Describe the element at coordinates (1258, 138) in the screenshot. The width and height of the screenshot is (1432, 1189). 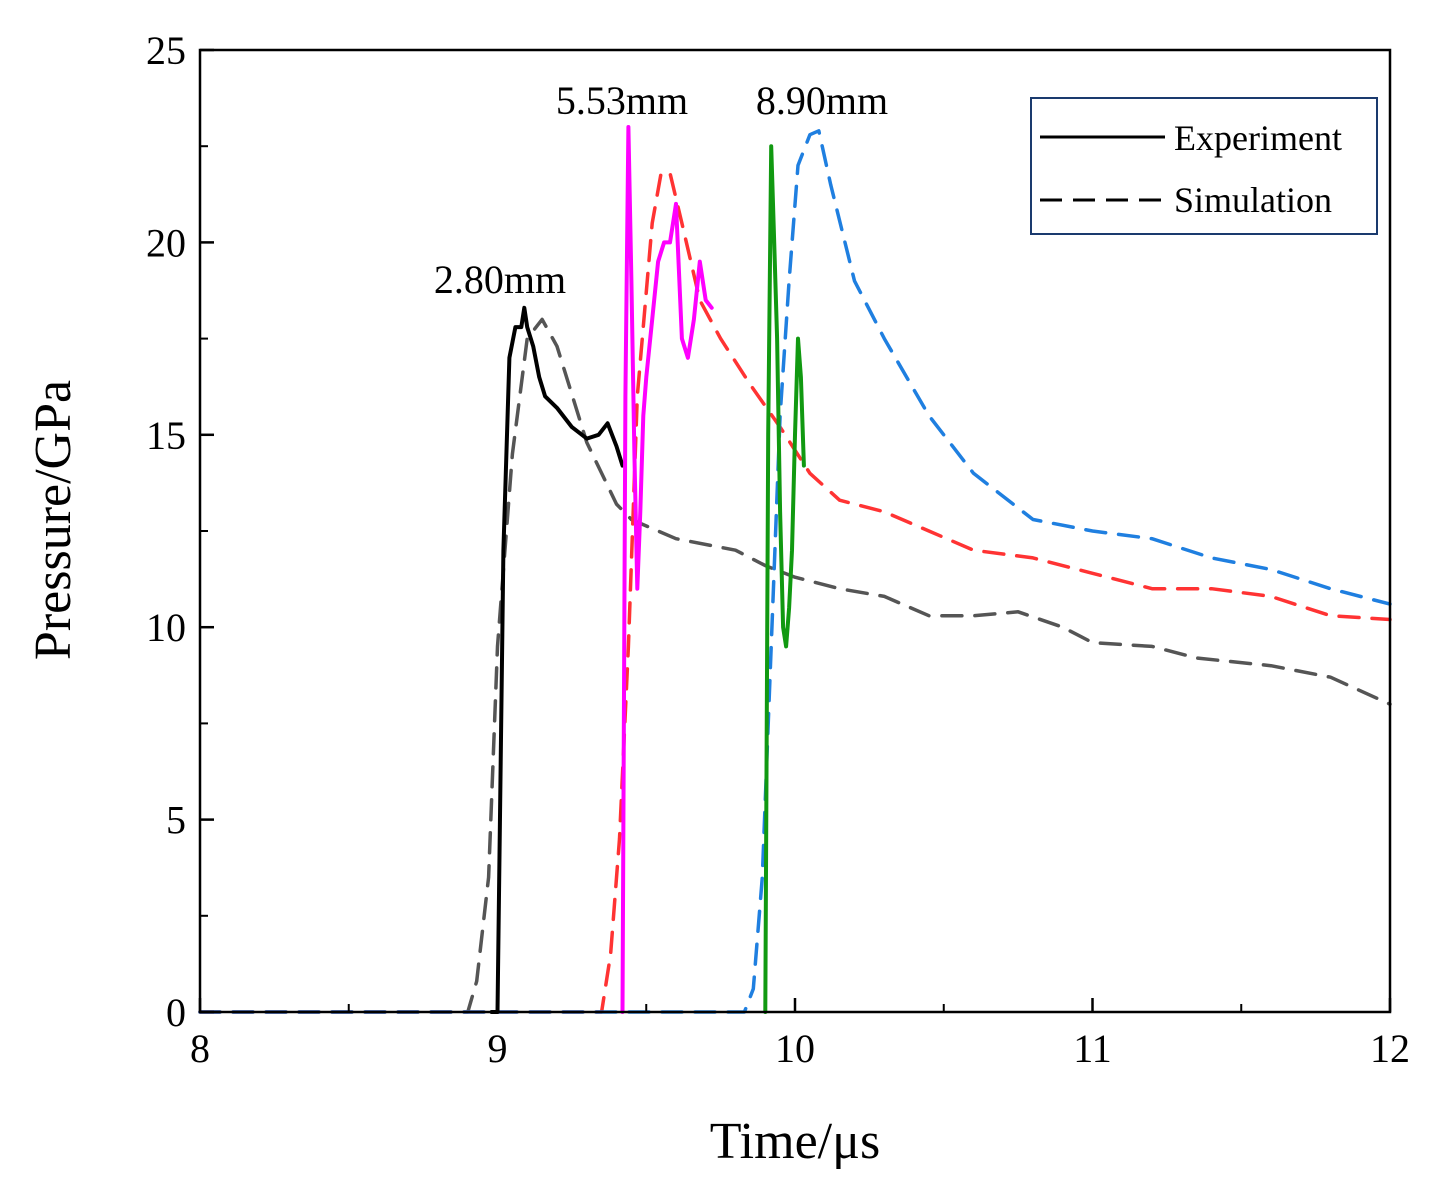
I see `legend-experiment-label: Experiment` at that location.